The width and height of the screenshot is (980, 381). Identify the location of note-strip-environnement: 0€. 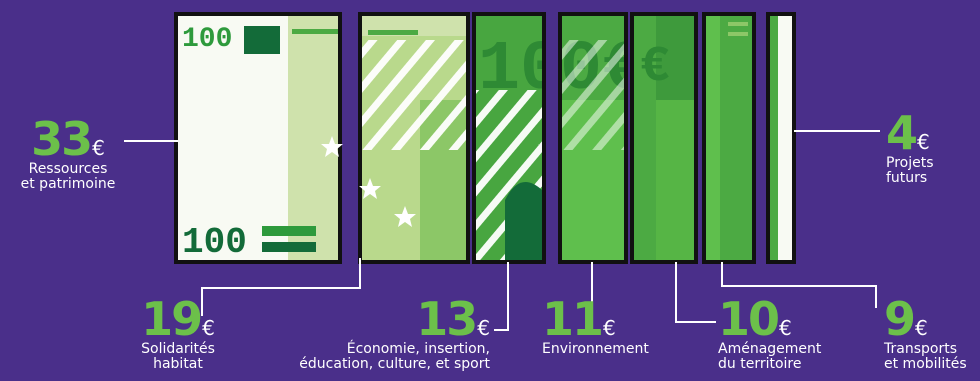
(593, 138).